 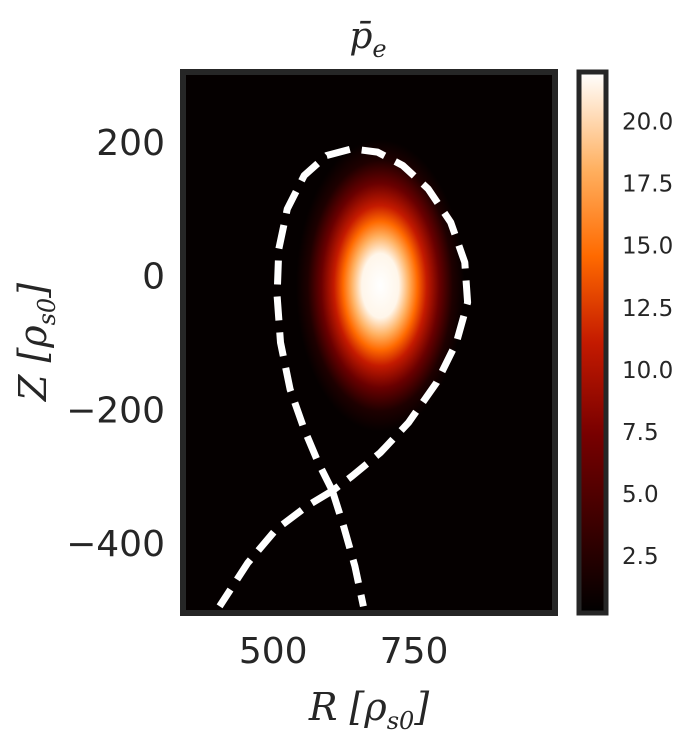 I want to click on y-tick-label: 0, so click(x=153, y=277).